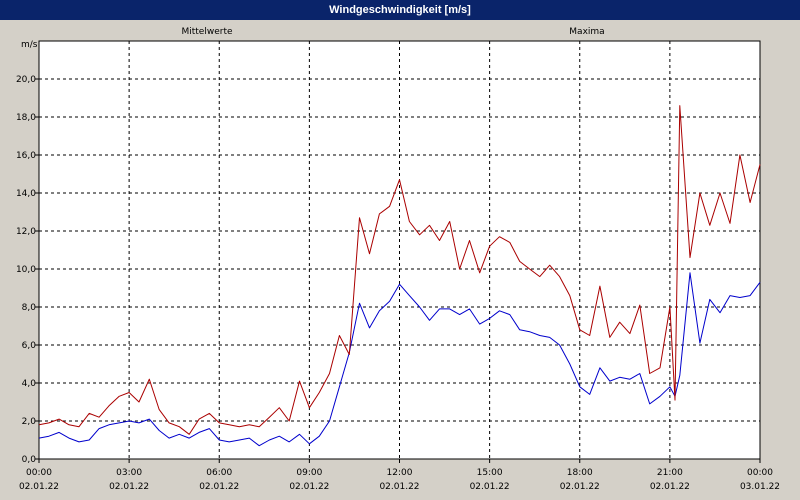 The image size is (800, 500). What do you see at coordinates (29, 384) in the screenshot?
I see `y-tick-label: 4,0` at bounding box center [29, 384].